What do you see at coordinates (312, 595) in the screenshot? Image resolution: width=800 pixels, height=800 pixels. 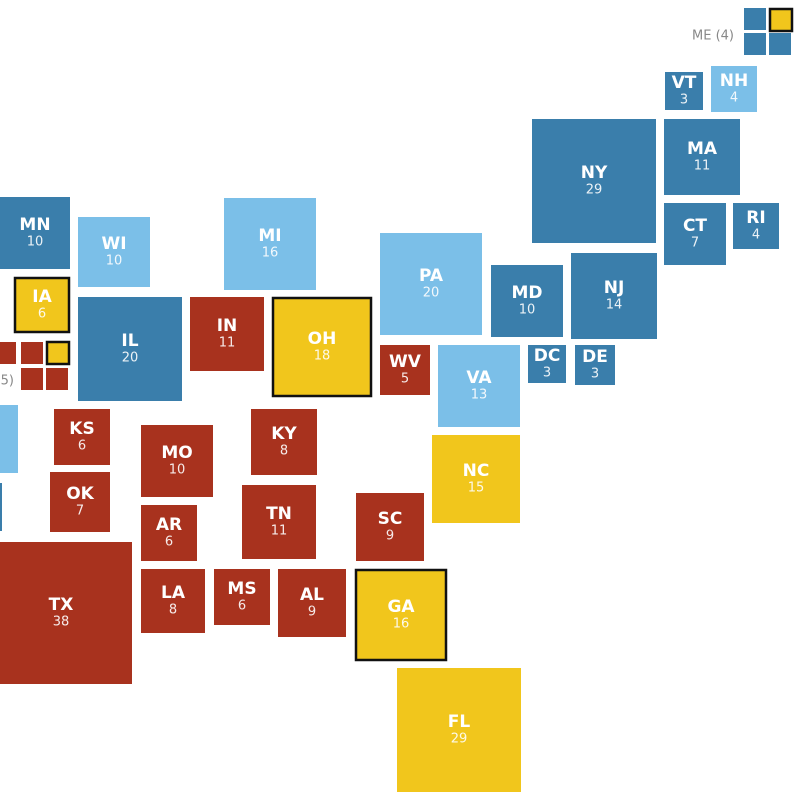 I see `state-abbr: AL` at bounding box center [312, 595].